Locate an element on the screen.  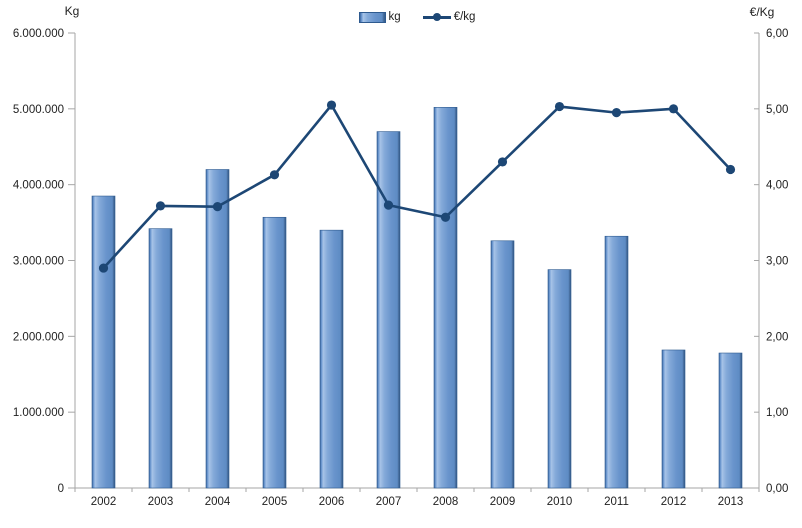
right-axis-tick-label: 2,00 is located at coordinates (777, 337).